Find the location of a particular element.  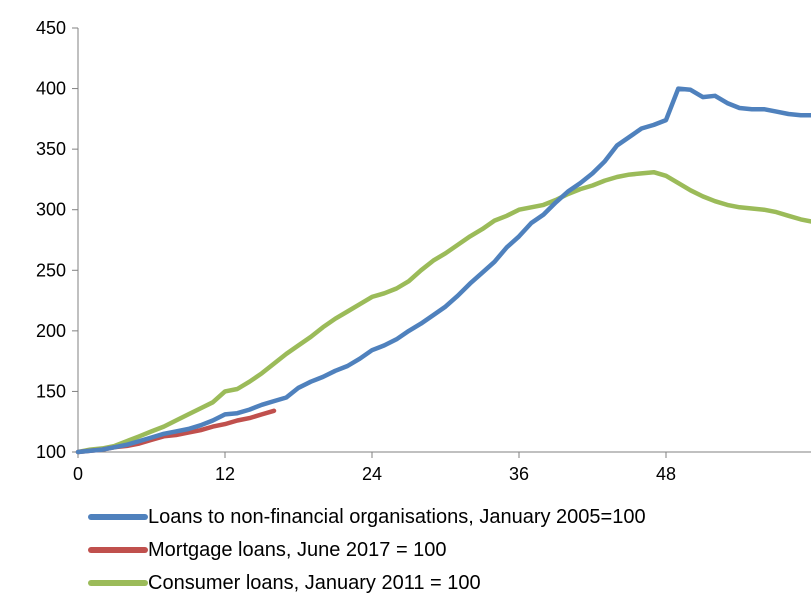

y-tick-label: 200 is located at coordinates (51, 331).